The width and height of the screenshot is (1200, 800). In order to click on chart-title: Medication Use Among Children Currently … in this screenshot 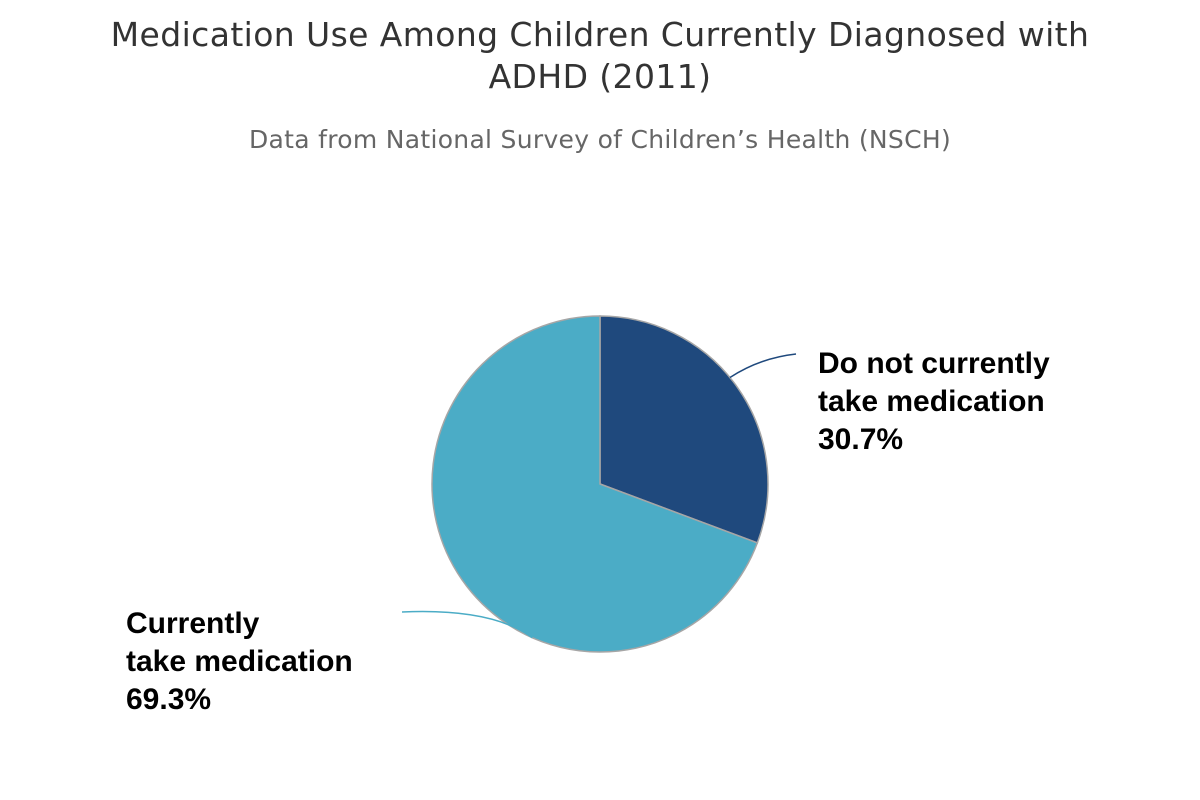, I will do `click(600, 55)`.